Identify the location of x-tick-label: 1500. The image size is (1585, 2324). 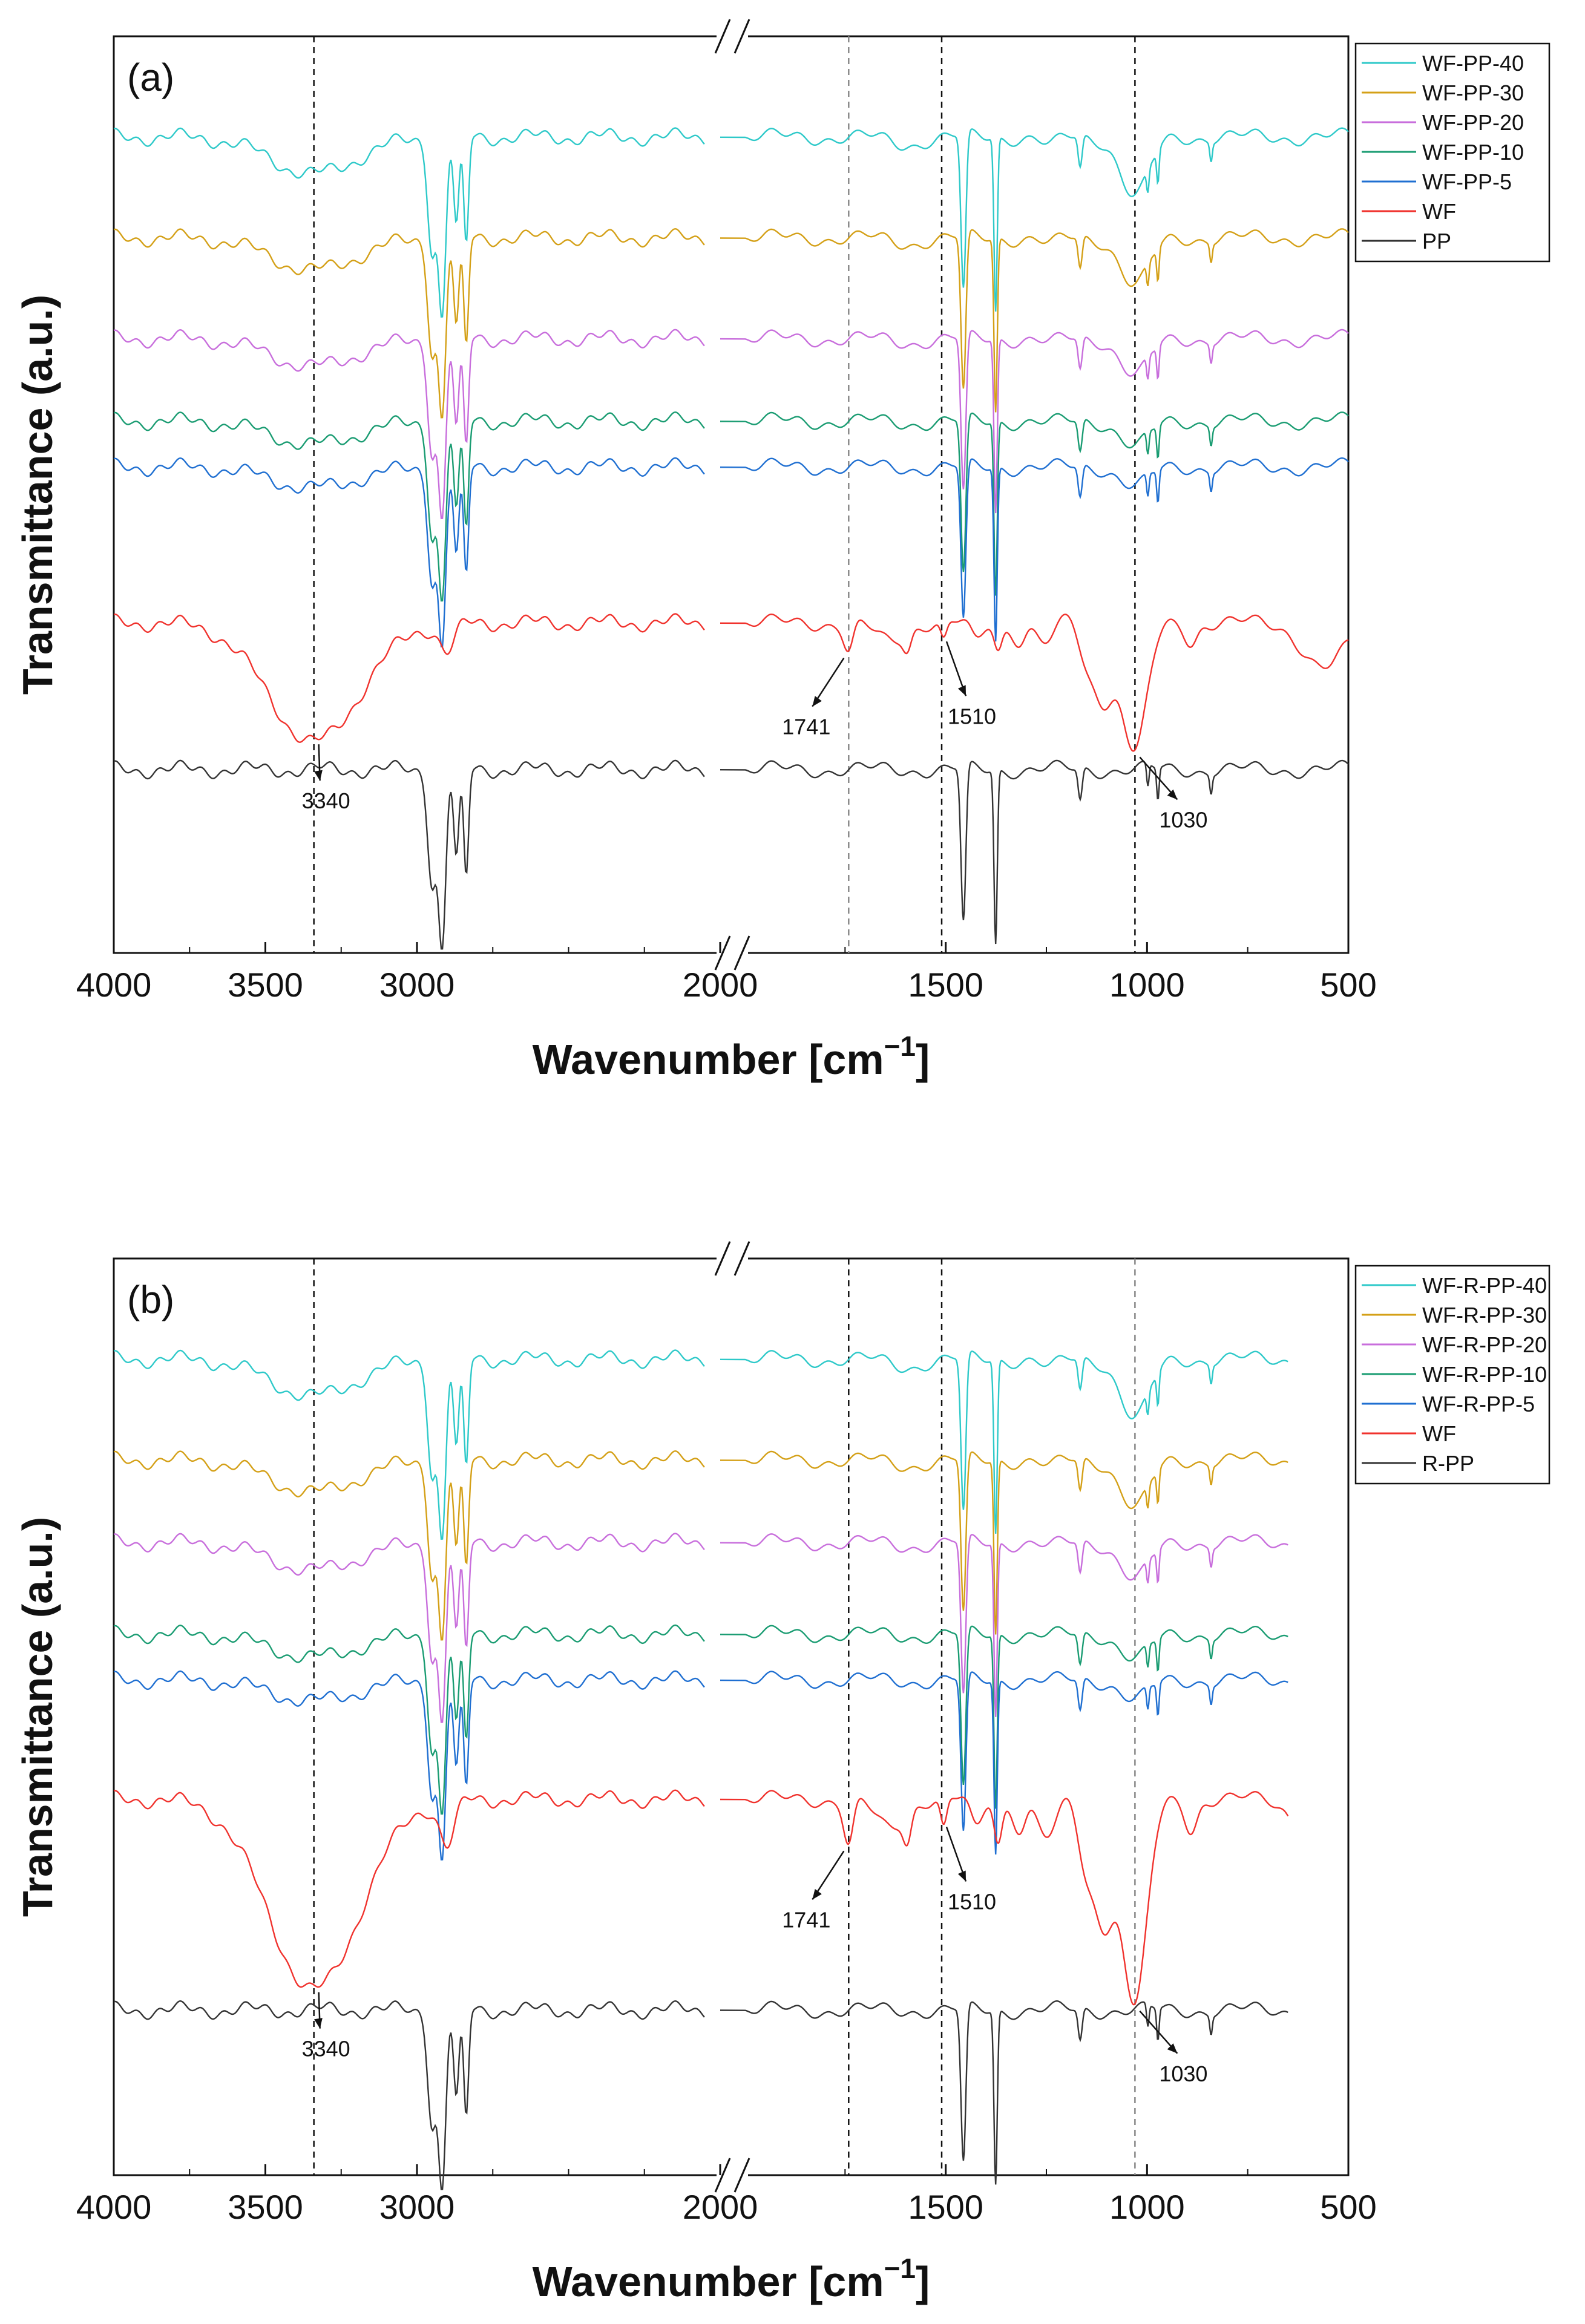
(945, 985).